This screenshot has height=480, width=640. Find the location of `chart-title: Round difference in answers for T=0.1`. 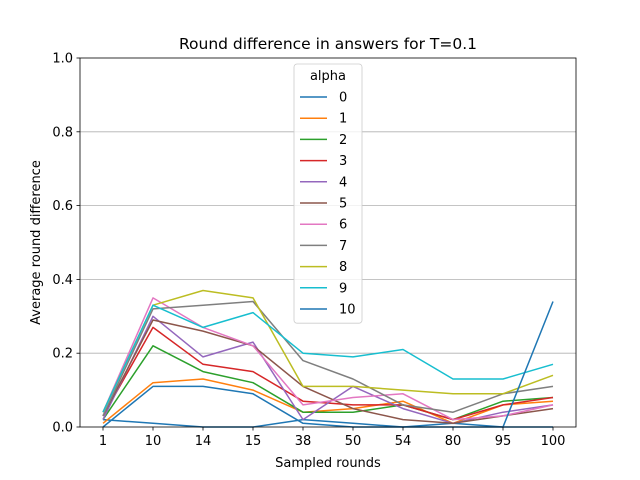

chart-title: Round difference in answers for T=0.1 is located at coordinates (328, 44).